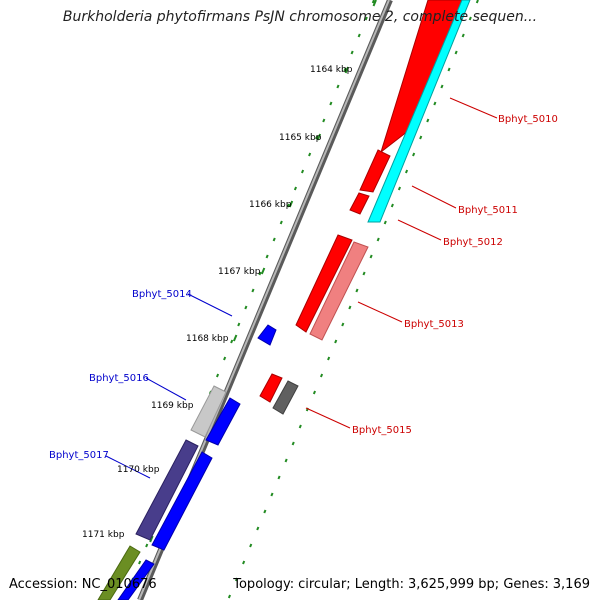 This screenshot has height=600, width=600. I want to click on gene-bphyt-5017-blue, so click(182, 501).